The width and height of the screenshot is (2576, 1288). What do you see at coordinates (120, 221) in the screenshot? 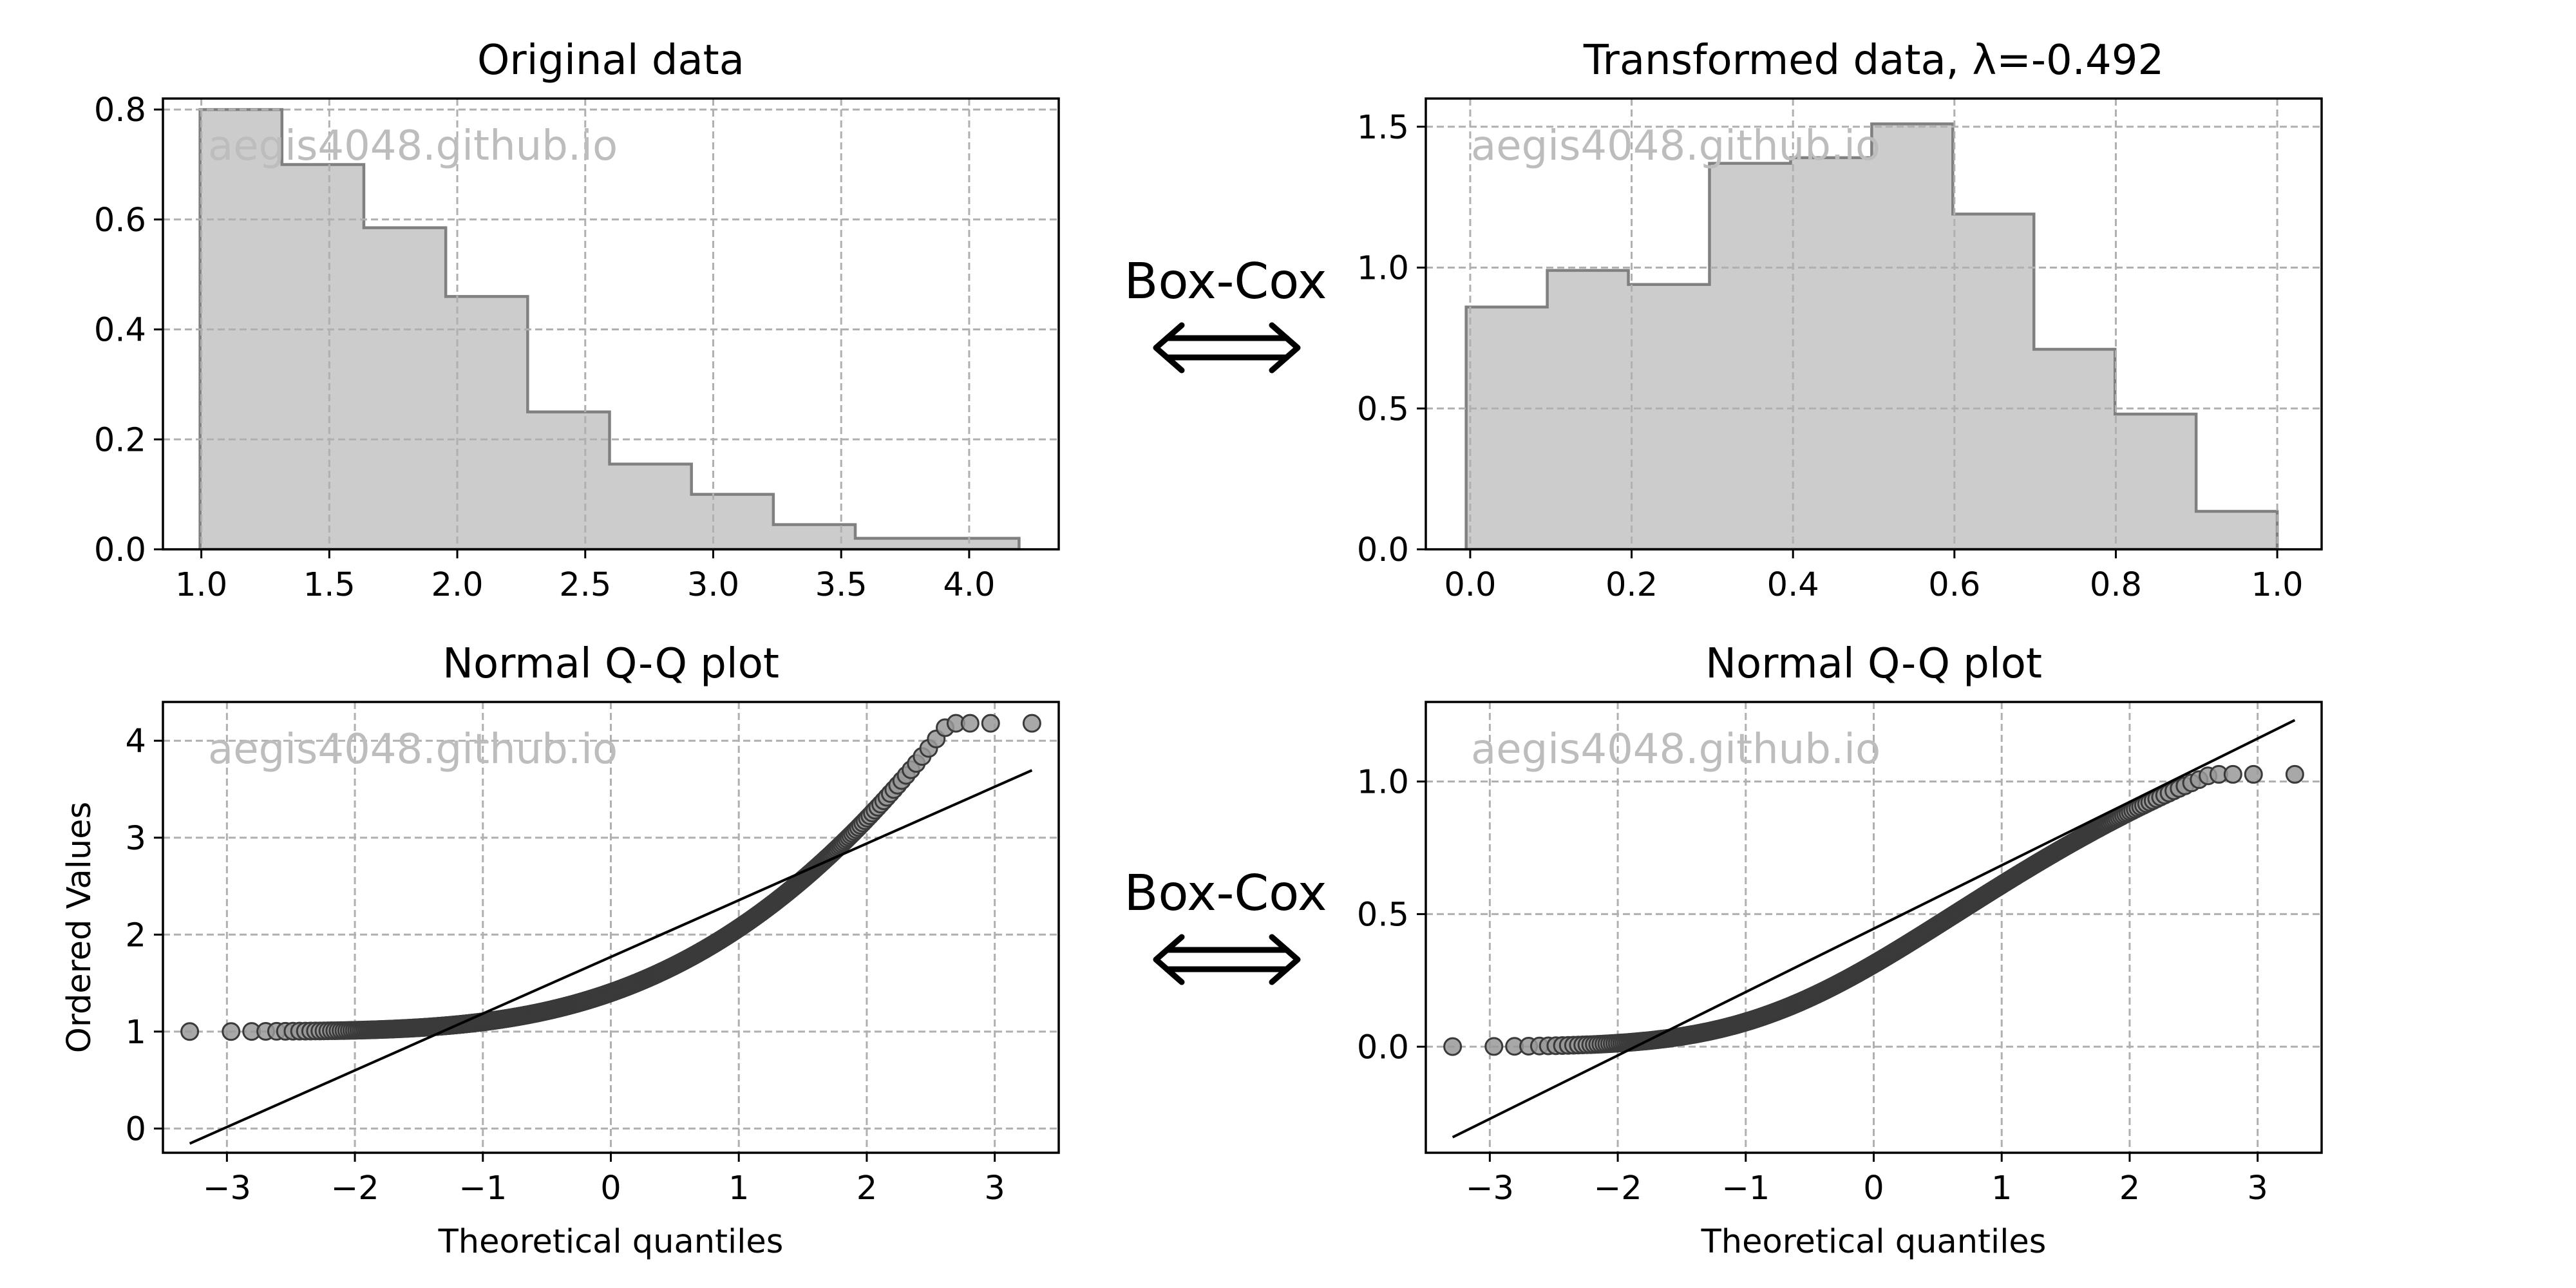
I see `y-tick-label: 0.6` at bounding box center [120, 221].